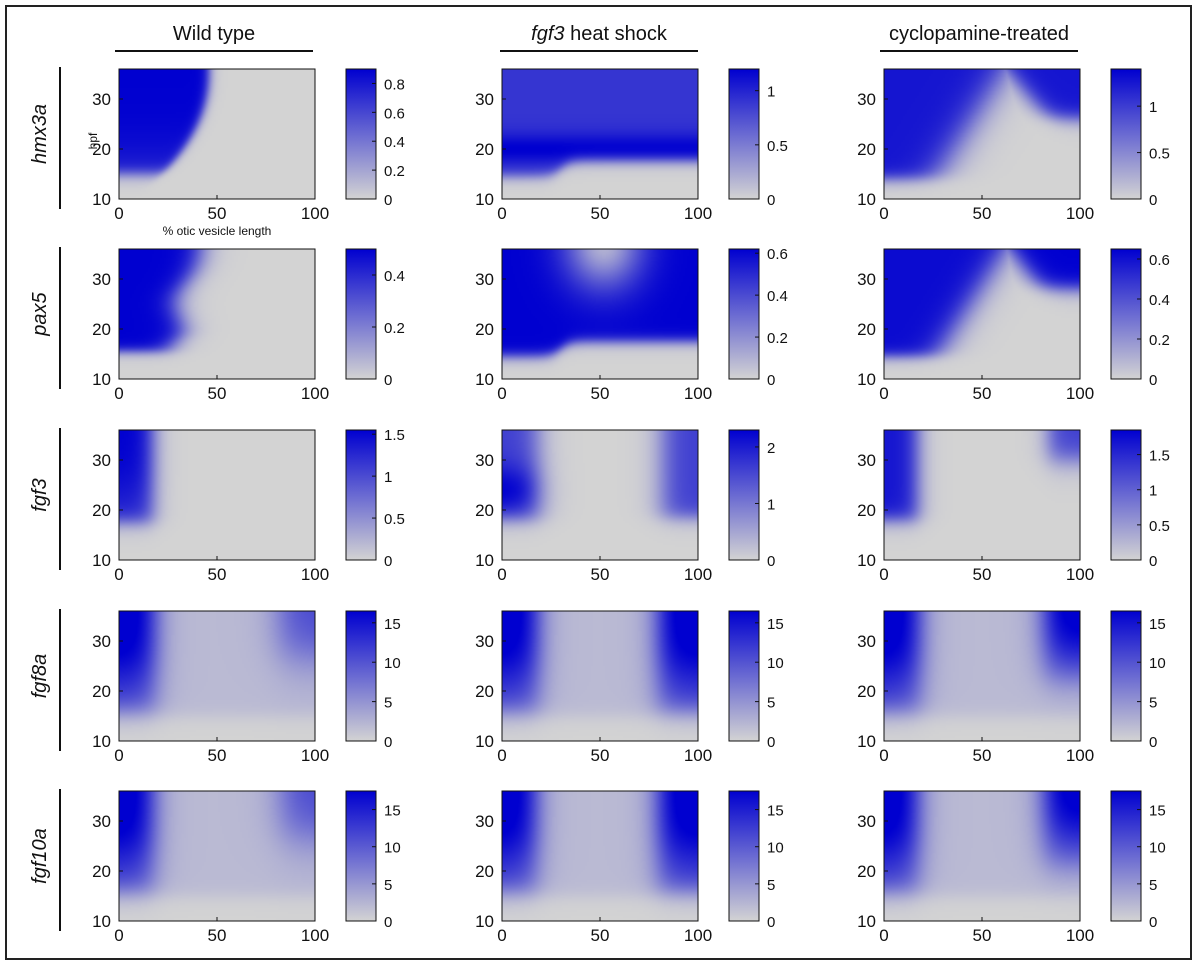 This screenshot has width=1199, height=966. Describe the element at coordinates (629, 687) in the screenshot. I see `panel-fgf8a-1: 0 50 100 10 20 30 0 5 10 15` at that location.